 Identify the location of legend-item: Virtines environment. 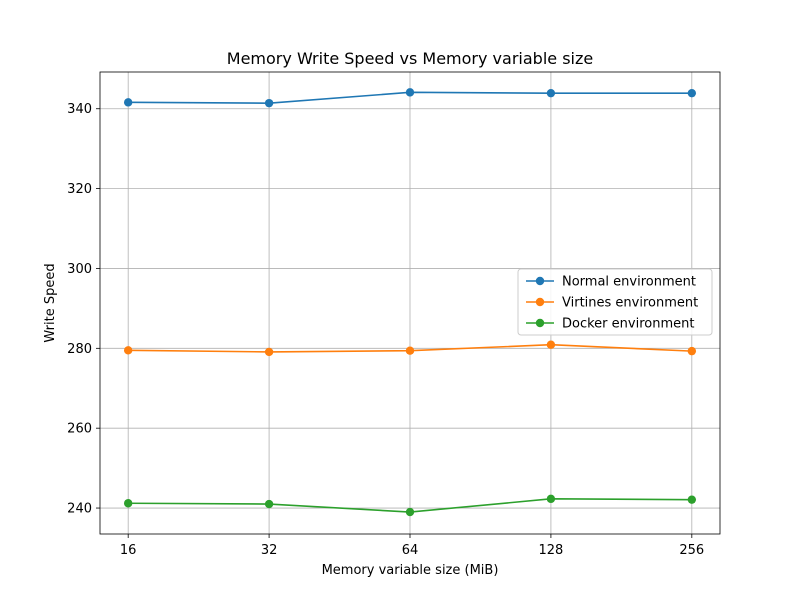
(612, 303).